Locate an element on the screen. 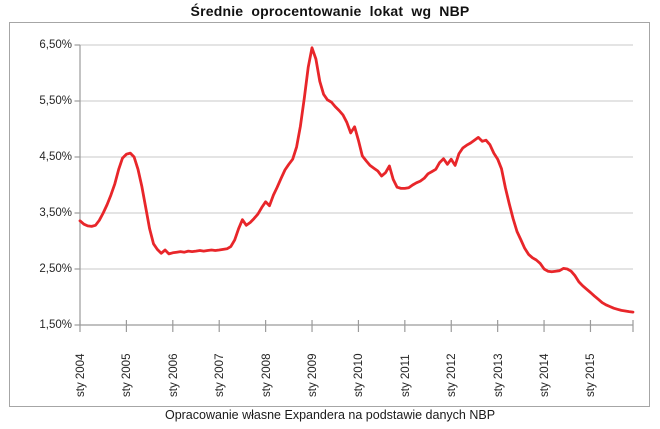 The image size is (660, 429). x-axis-label: sty 2011 is located at coordinates (405, 375).